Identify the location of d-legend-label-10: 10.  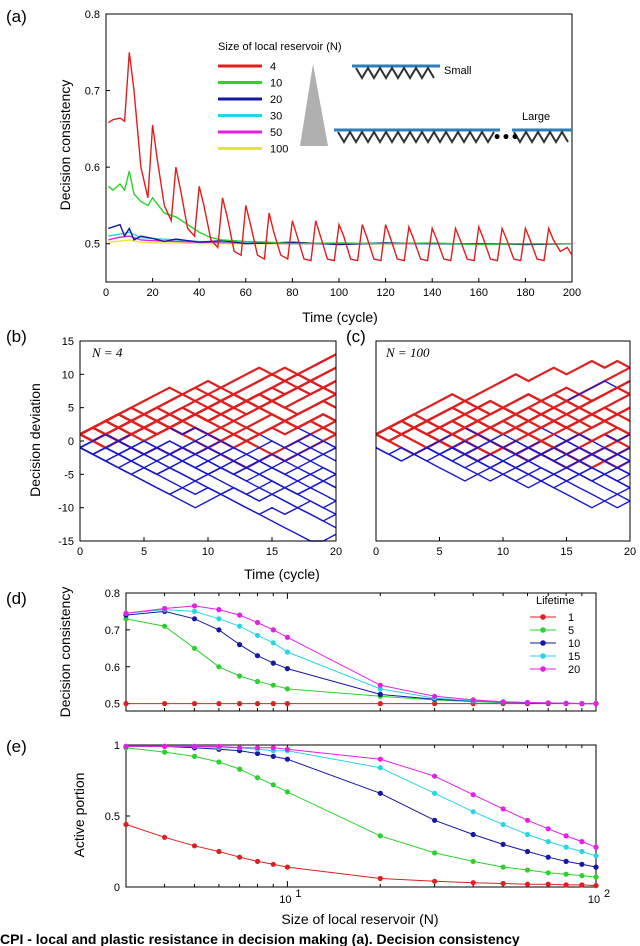
(574, 644).